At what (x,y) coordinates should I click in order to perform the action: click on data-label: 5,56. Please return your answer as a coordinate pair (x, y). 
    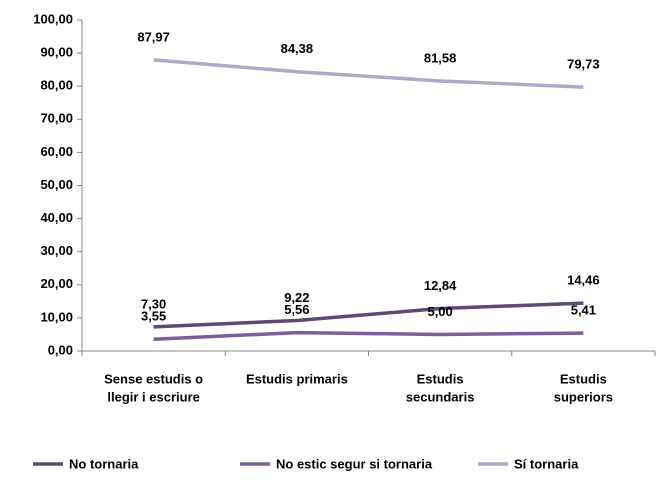
    Looking at the image, I should click on (296, 309).